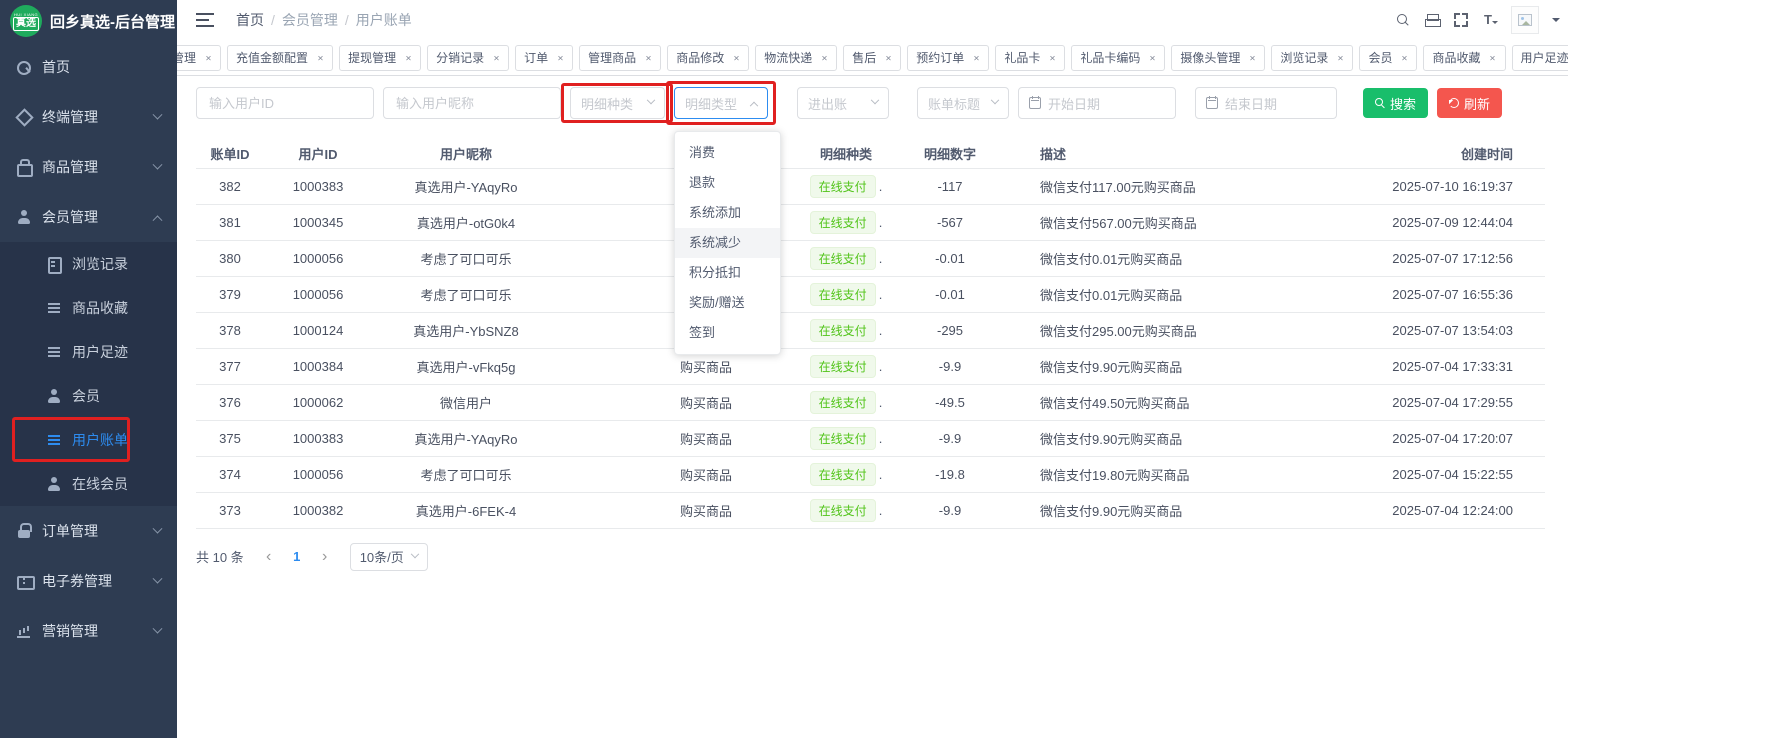 The height and width of the screenshot is (738, 1768). Describe the element at coordinates (88, 67) in the screenshot. I see `sidebar-item: 首页` at that location.